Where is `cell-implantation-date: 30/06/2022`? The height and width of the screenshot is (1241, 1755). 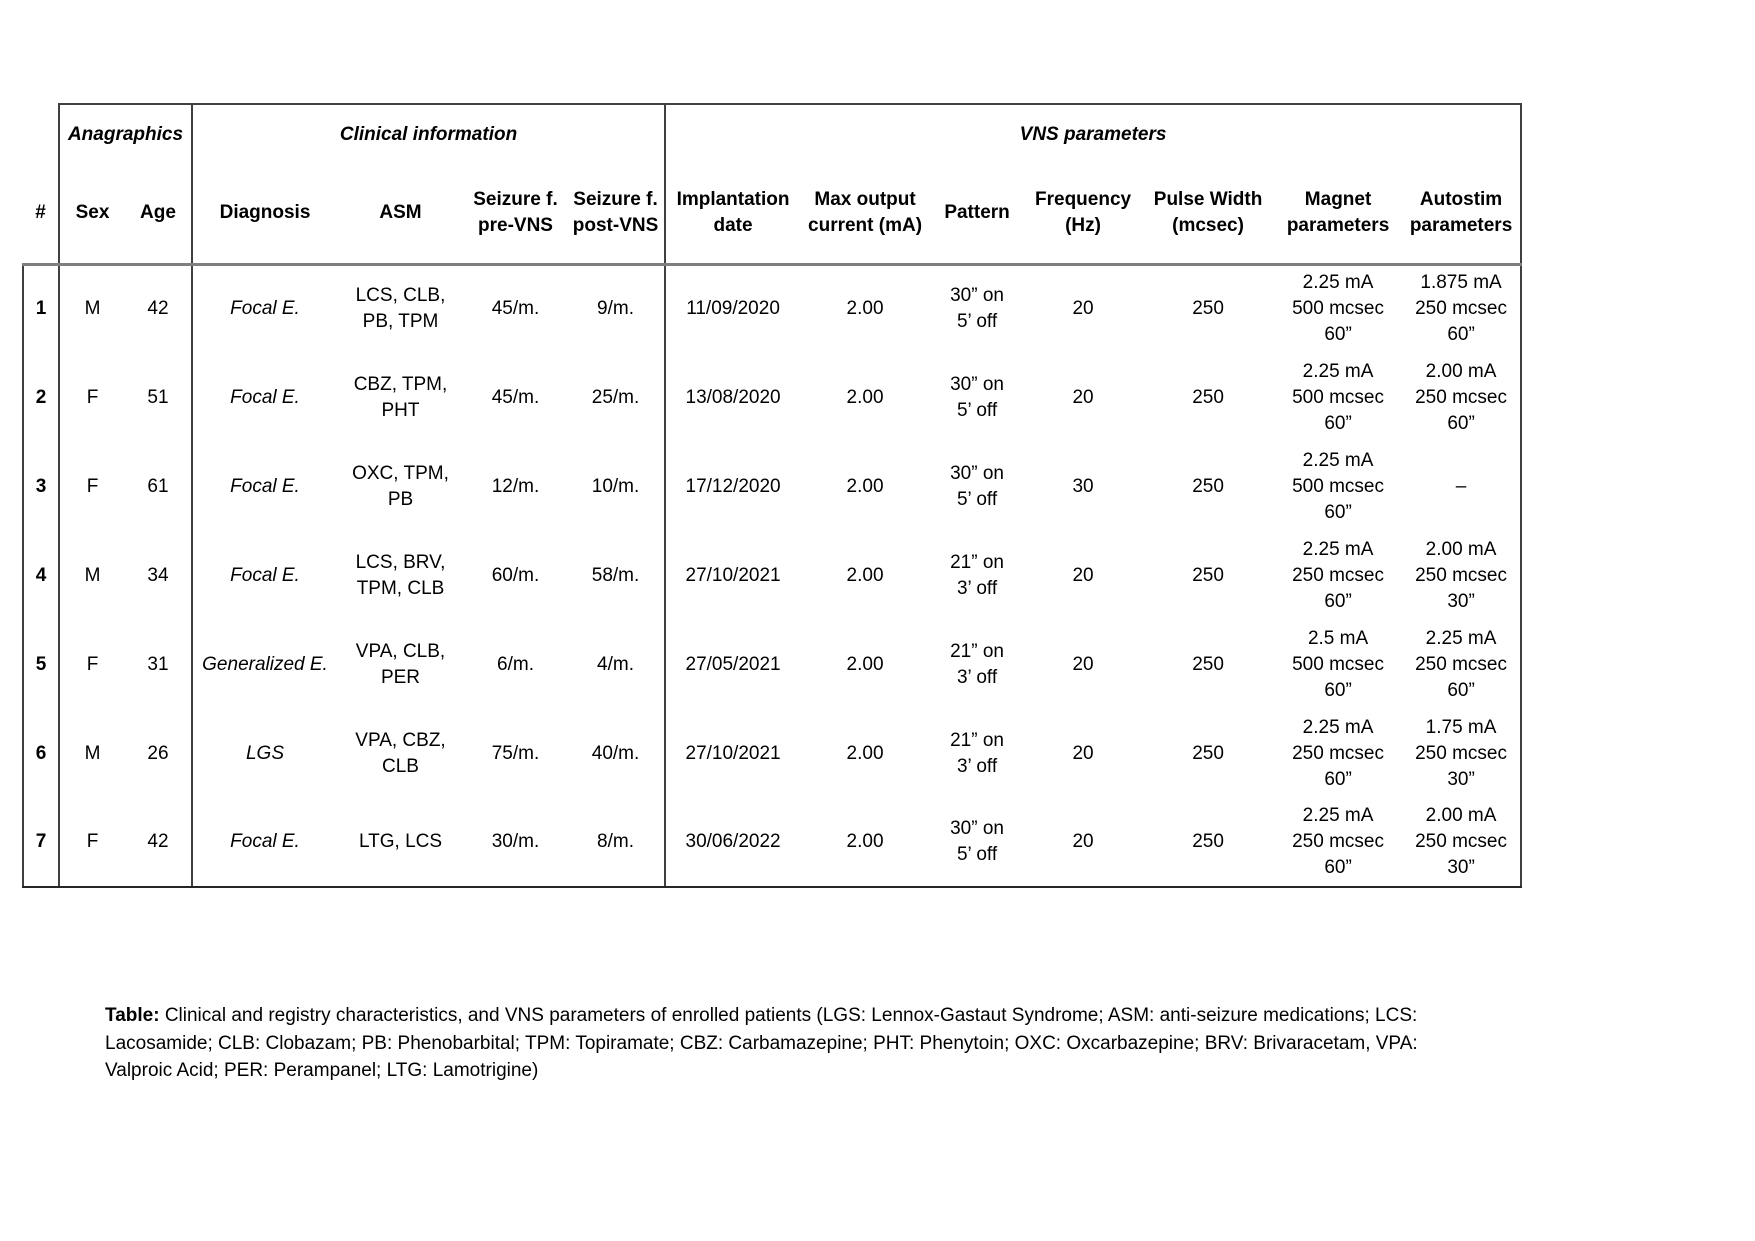 cell-implantation-date: 30/06/2022 is located at coordinates (733, 843).